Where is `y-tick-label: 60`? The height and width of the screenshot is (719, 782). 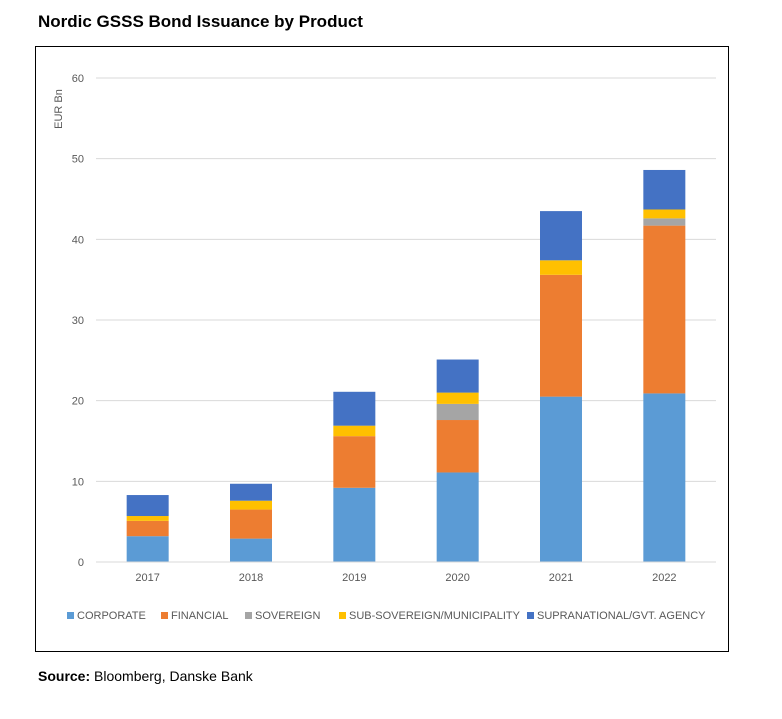
y-tick-label: 60 is located at coordinates (78, 79).